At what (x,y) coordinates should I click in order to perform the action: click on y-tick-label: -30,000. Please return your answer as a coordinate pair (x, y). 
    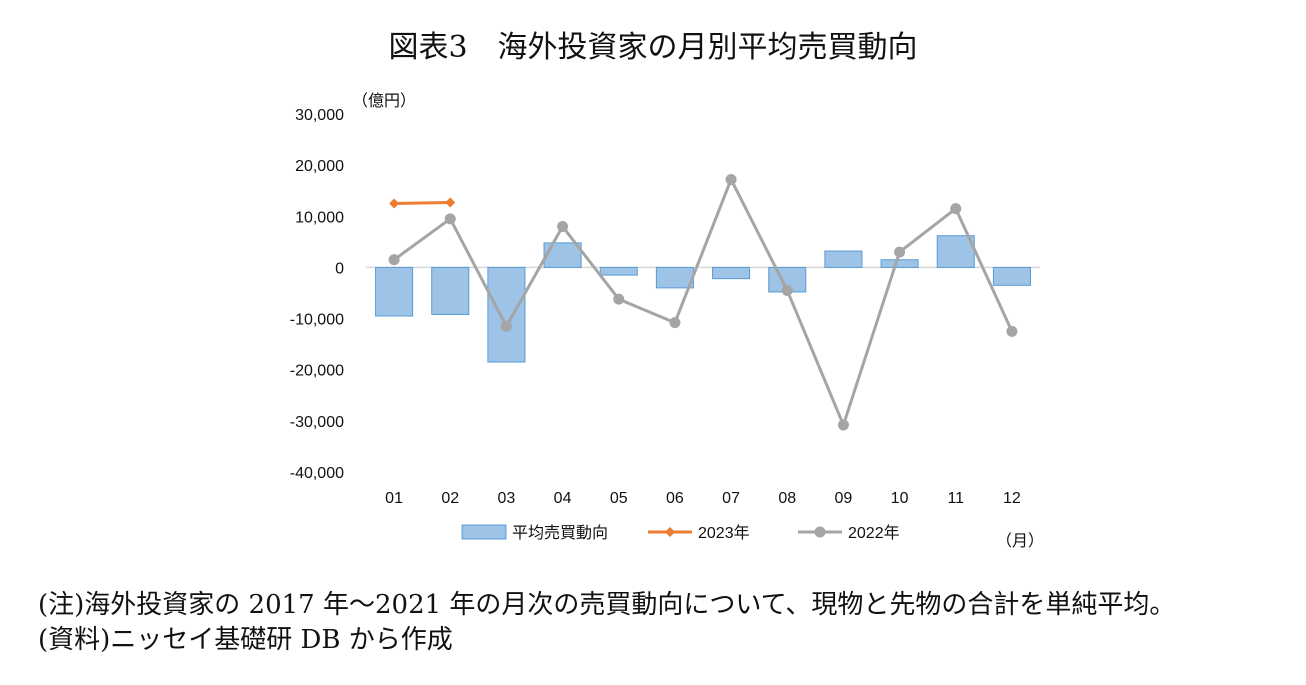
    Looking at the image, I should click on (317, 422).